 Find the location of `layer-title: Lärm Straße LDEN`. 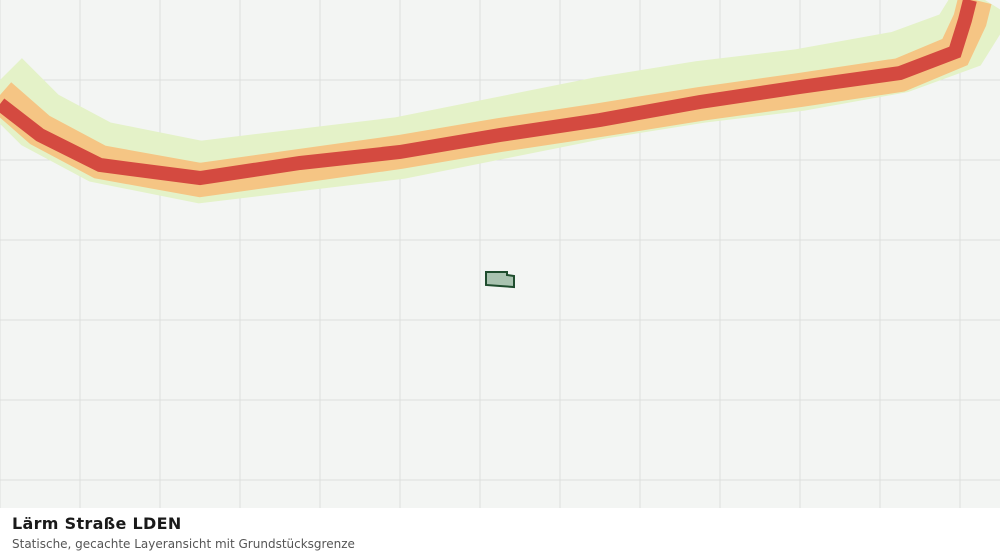

layer-title: Lärm Straße LDEN is located at coordinates (97, 523).